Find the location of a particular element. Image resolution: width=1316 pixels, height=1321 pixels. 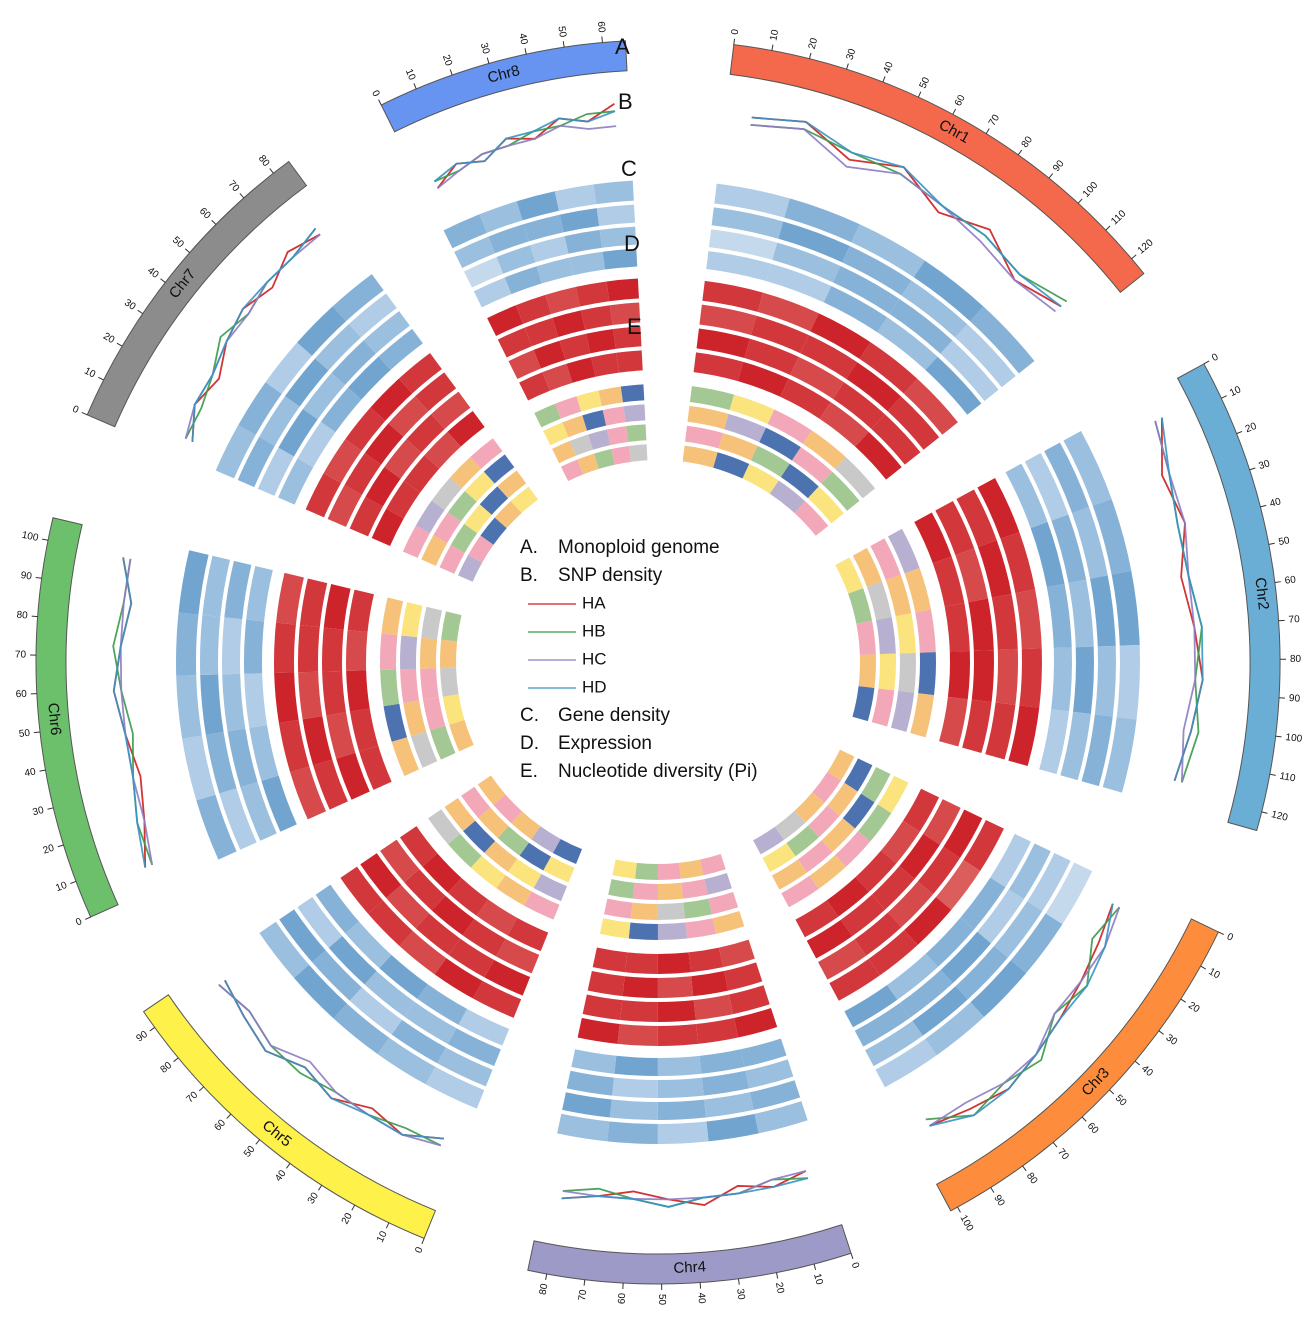

tick-label: 120 is located at coordinates (1146, 246).